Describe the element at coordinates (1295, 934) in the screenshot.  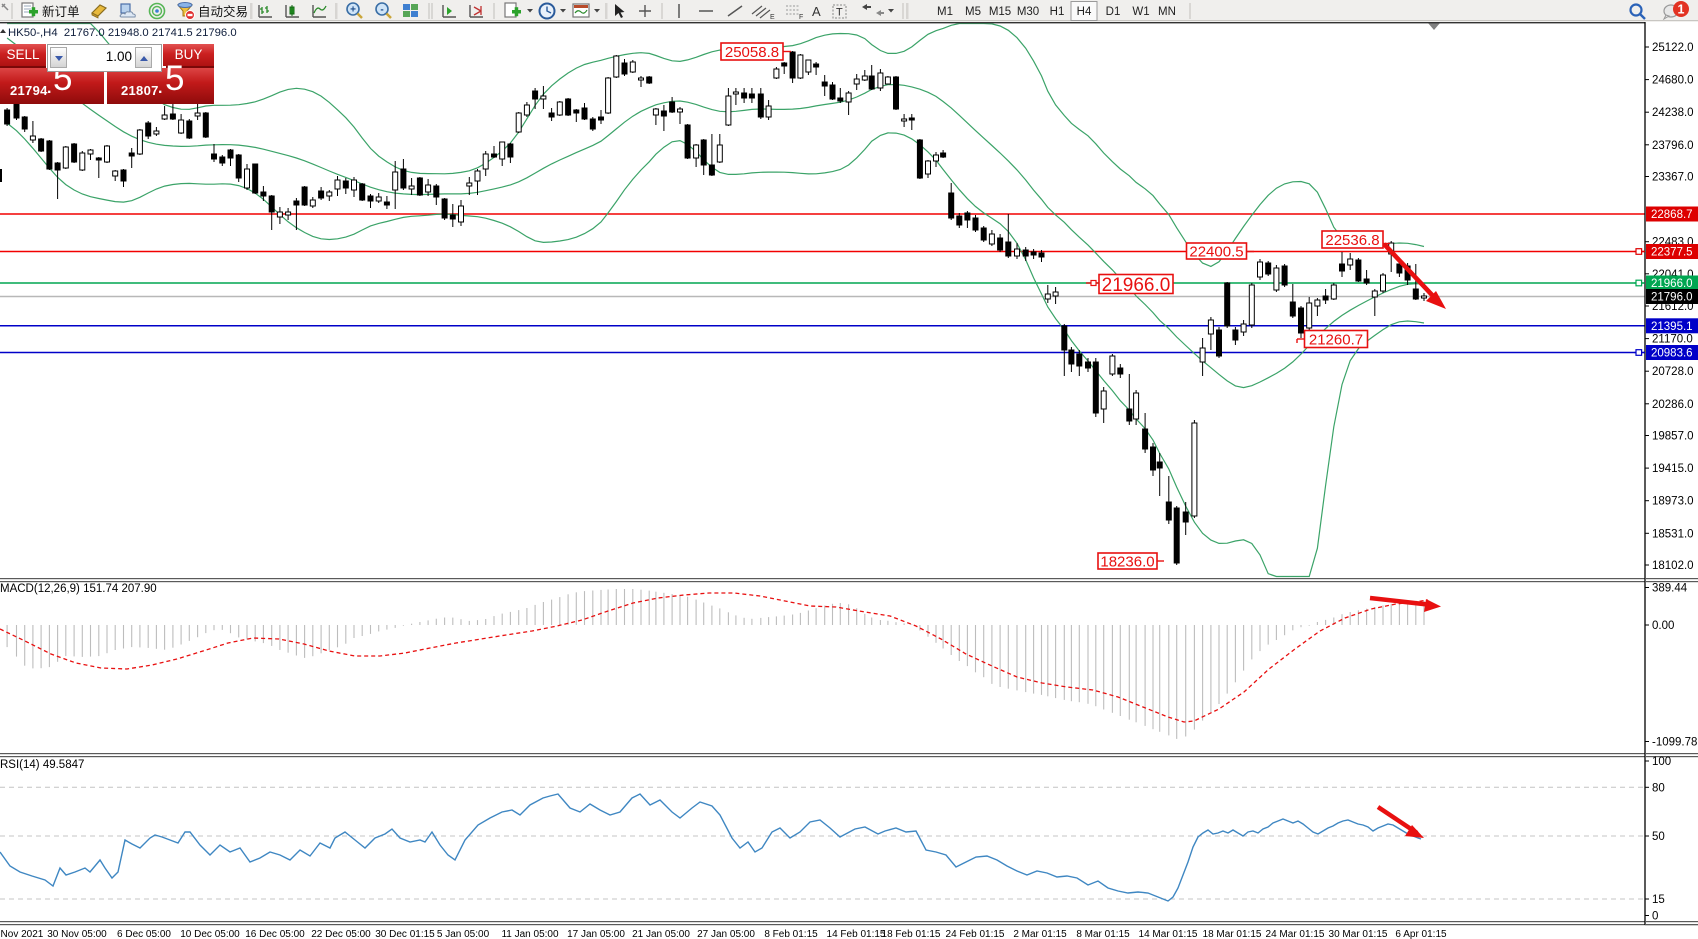
I see `svg-text: 24 Mar 01:15` at that location.